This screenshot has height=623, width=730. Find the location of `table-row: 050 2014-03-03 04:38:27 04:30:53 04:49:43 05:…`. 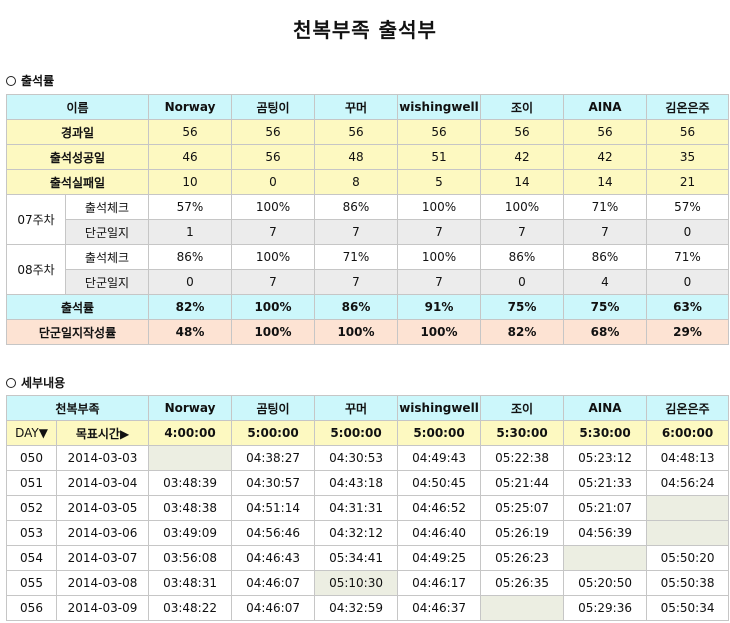

table-row: 050 2014-03-03 04:38:27 04:30:53 04:49:43 05:… is located at coordinates (368, 458).